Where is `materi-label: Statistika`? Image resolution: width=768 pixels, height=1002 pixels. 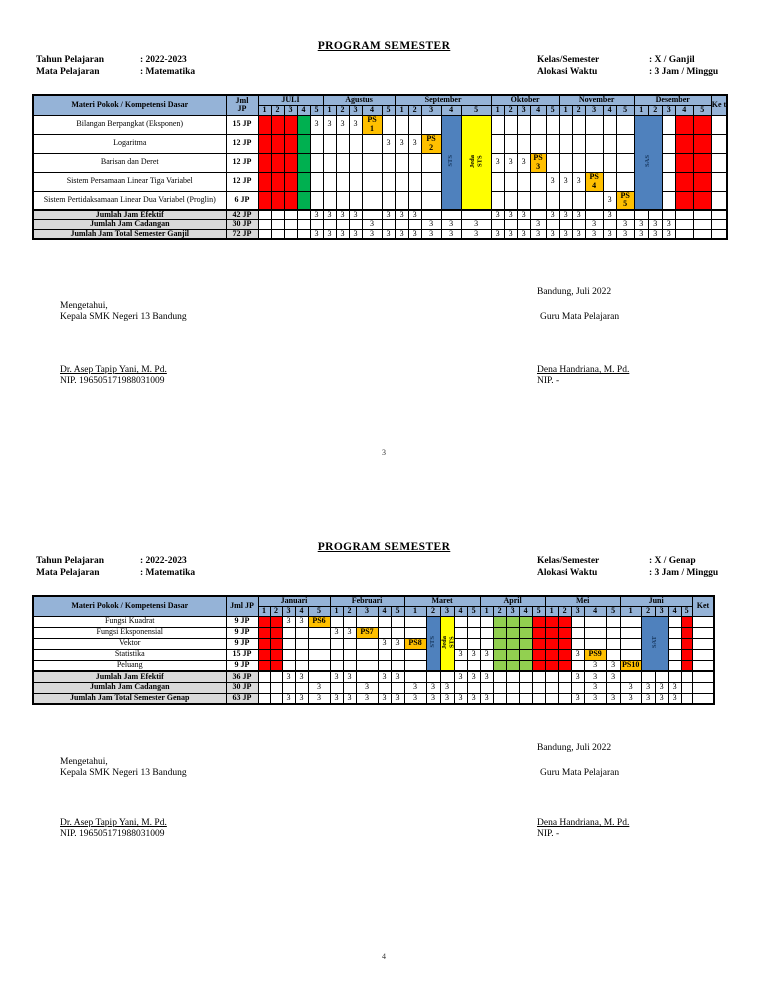 materi-label: Statistika is located at coordinates (129, 654).